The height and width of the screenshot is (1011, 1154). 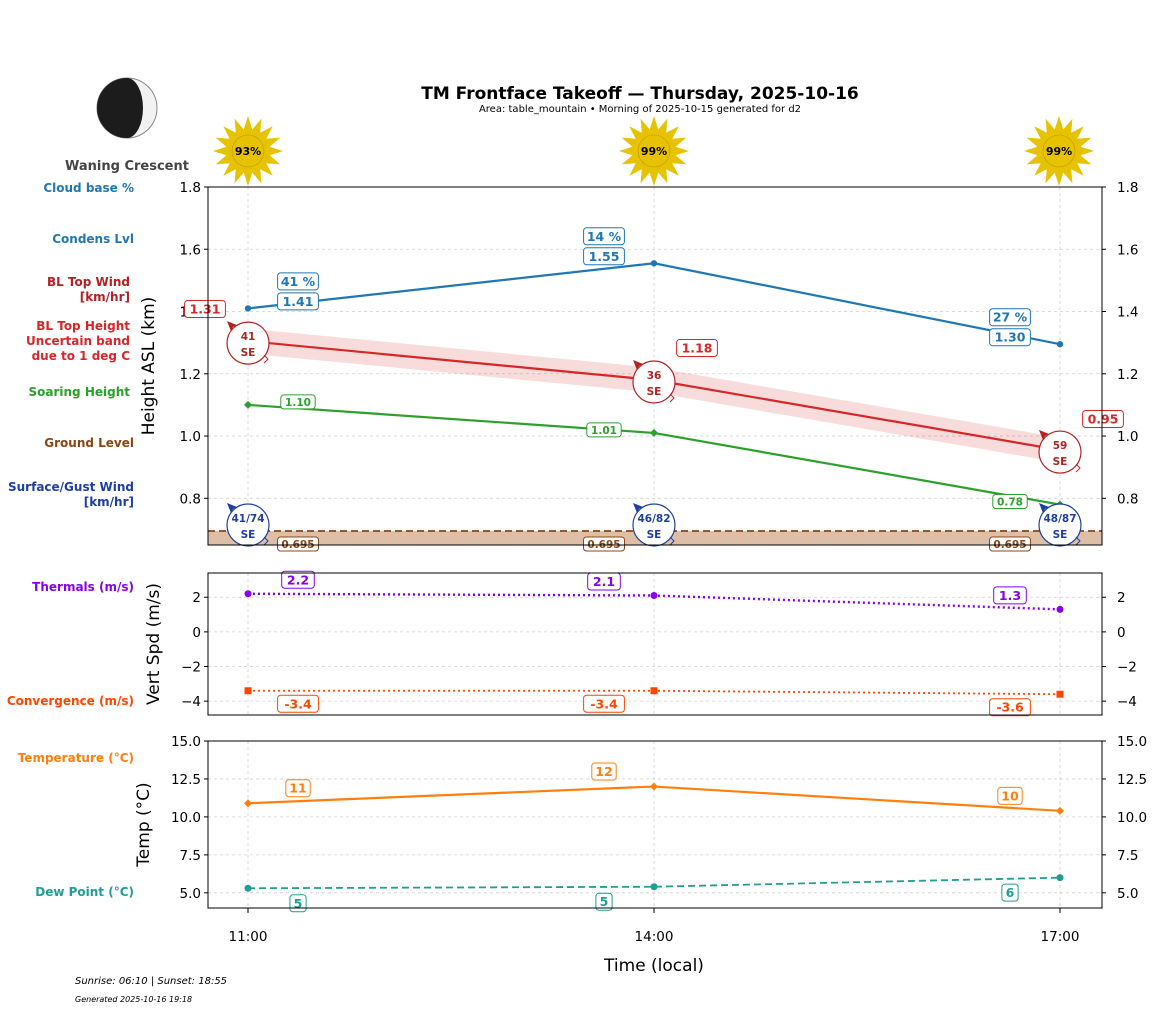 What do you see at coordinates (1059, 519) in the screenshot?
I see `surface-wind-speed: 48/87` at bounding box center [1059, 519].